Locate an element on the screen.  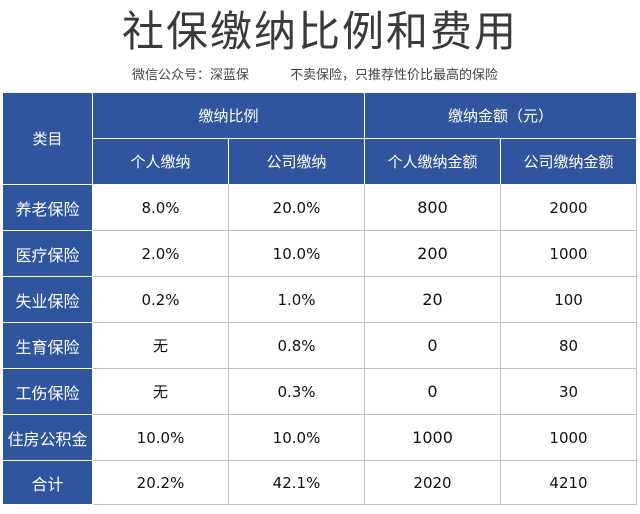
subtitle-source: 微信公众号：深蓝保 is located at coordinates (191, 75).